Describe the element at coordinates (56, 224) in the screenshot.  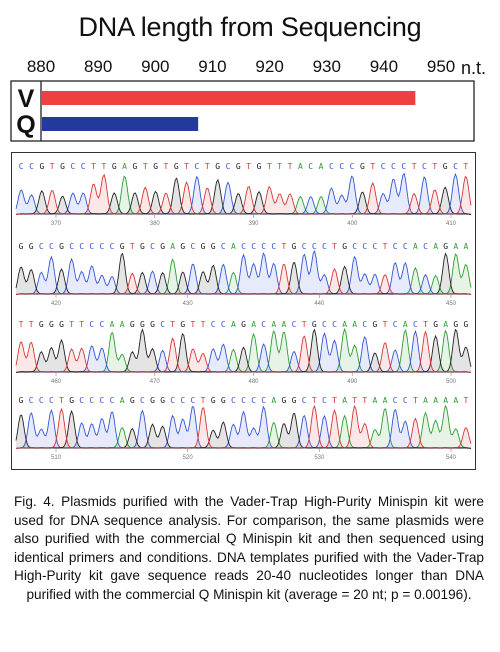
I see `position-label-370: 370` at that location.